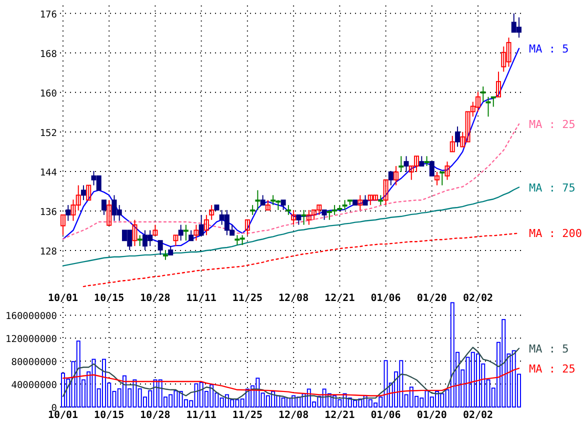 The width and height of the screenshot is (586, 425). I want to click on y-tick-label: 128, so click(49, 252).